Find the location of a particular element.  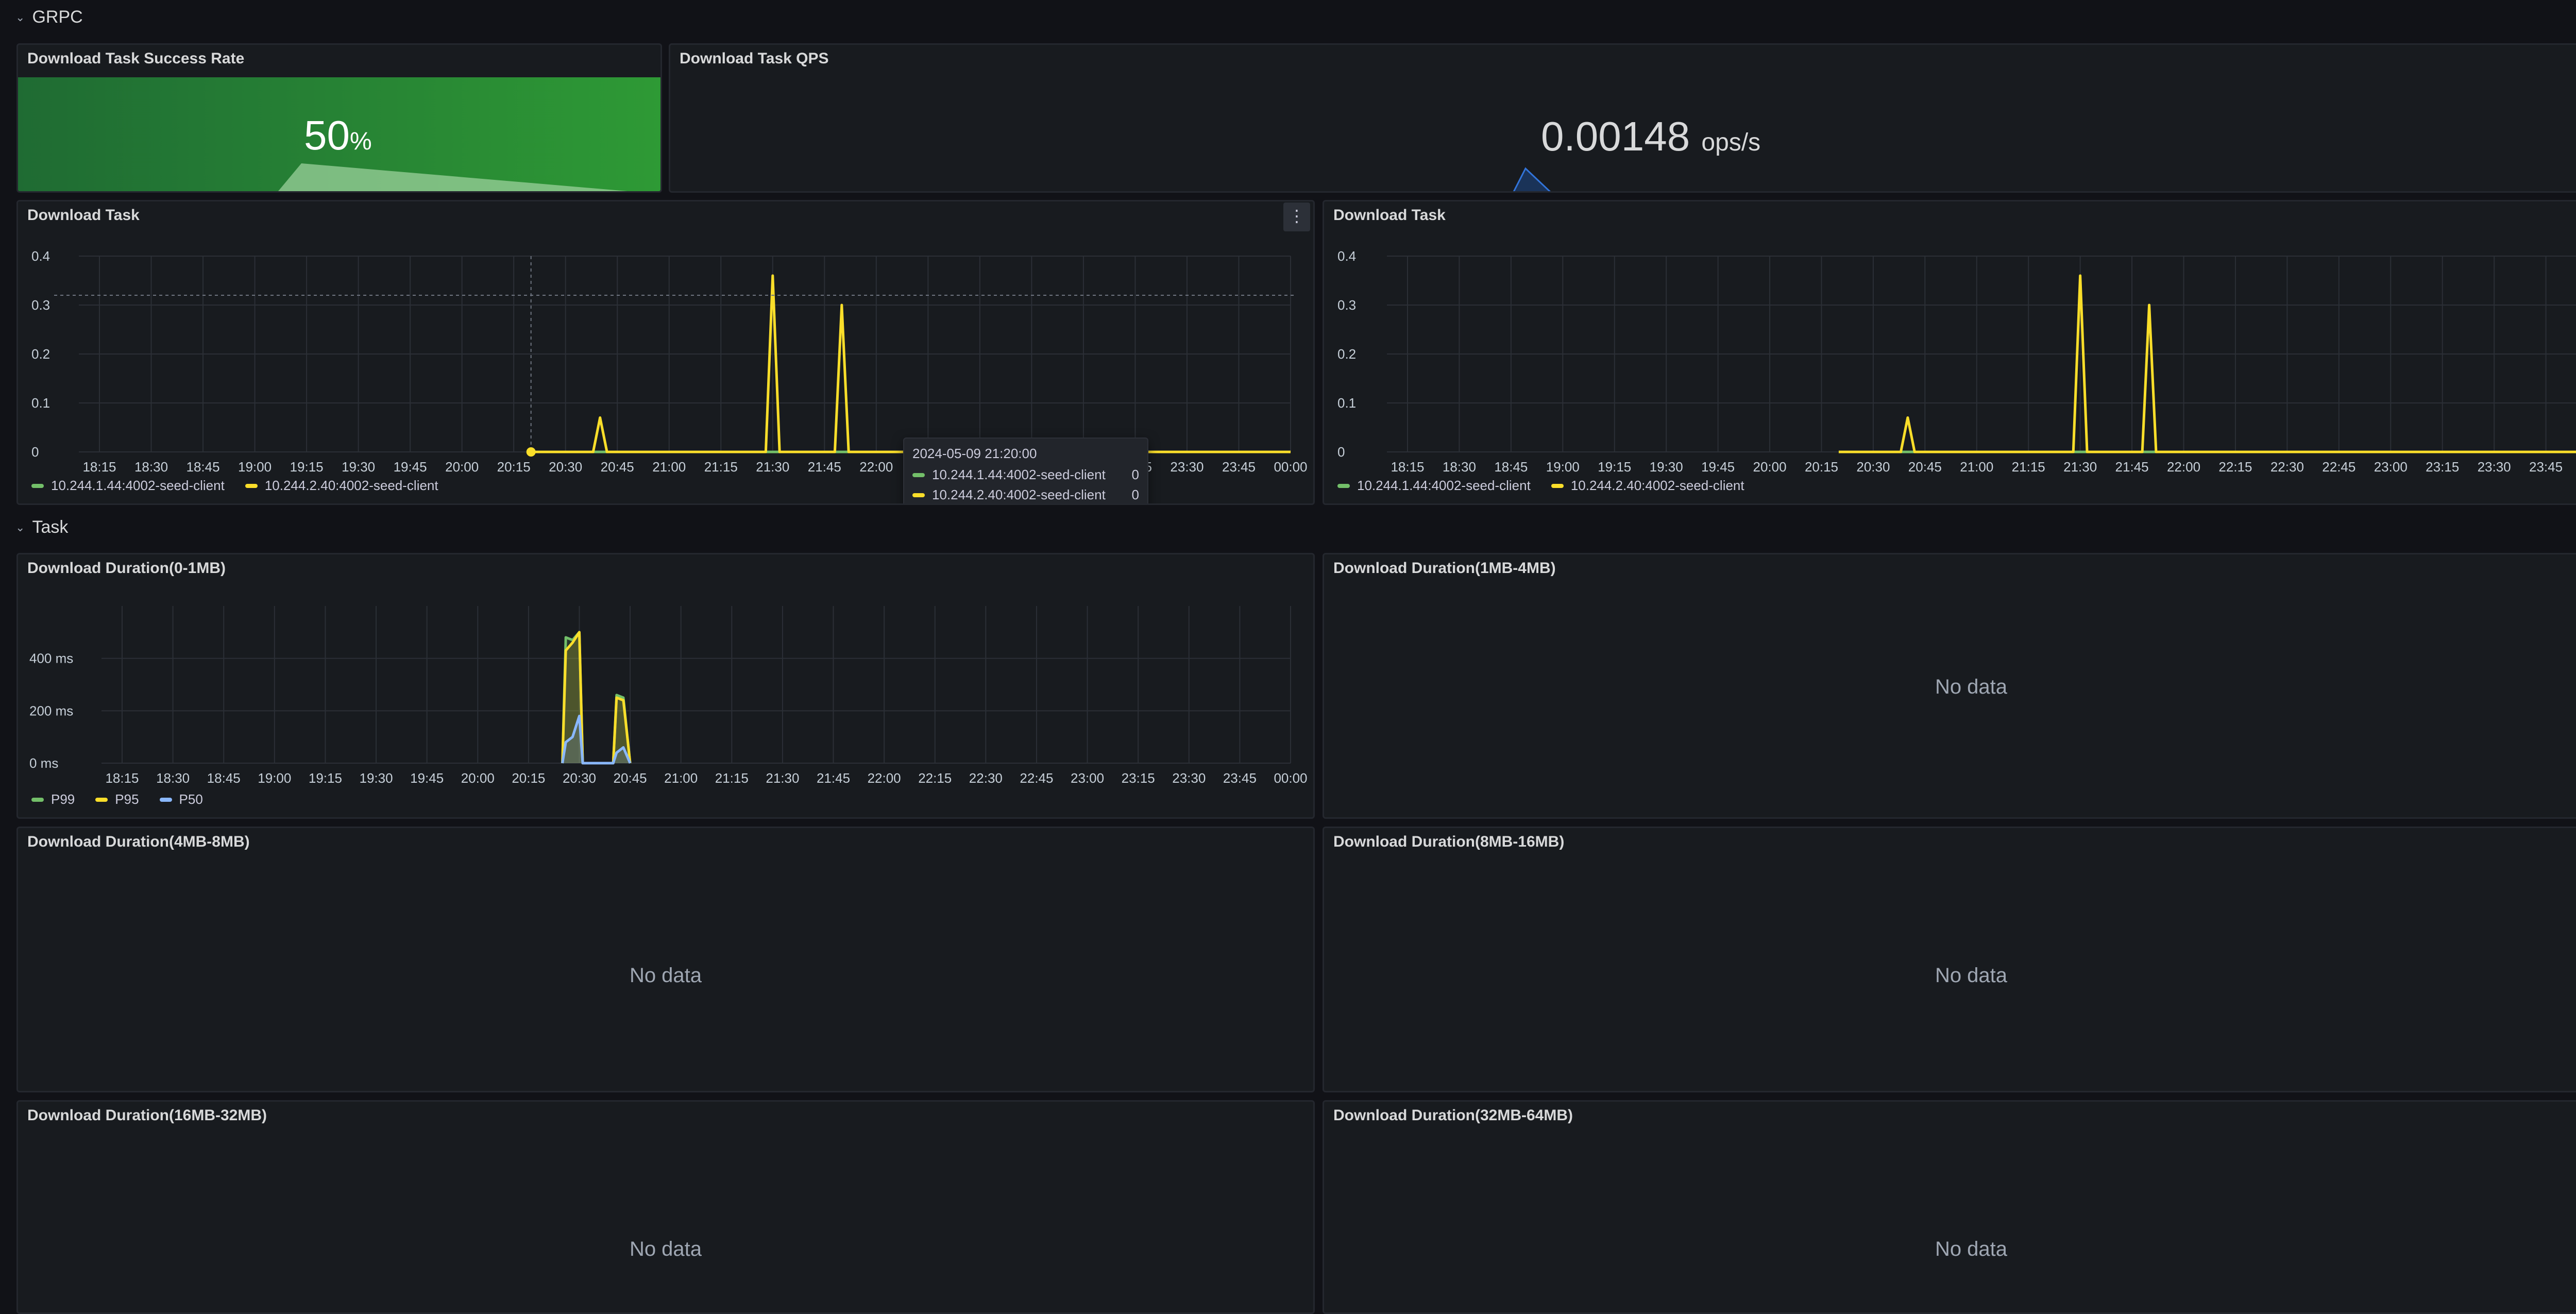

x-tick-label: 20:00 is located at coordinates (478, 778).